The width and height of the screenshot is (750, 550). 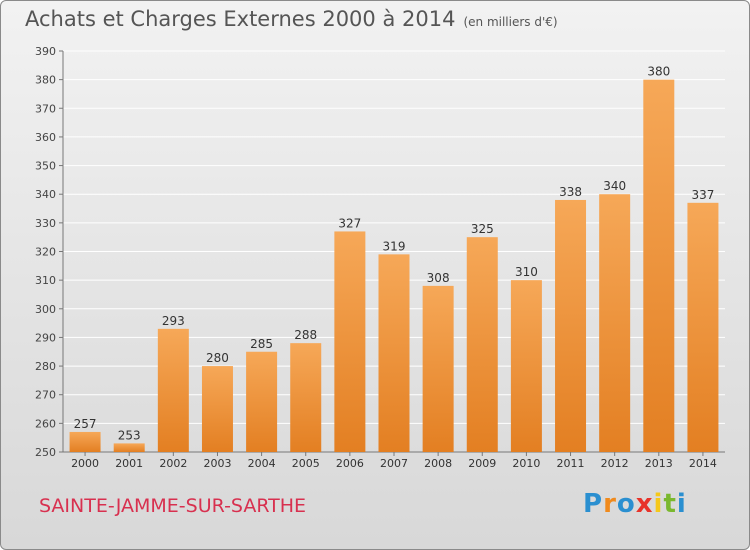 What do you see at coordinates (510, 22) in the screenshot?
I see `chart-subtitle: (en milliers d'€)` at bounding box center [510, 22].